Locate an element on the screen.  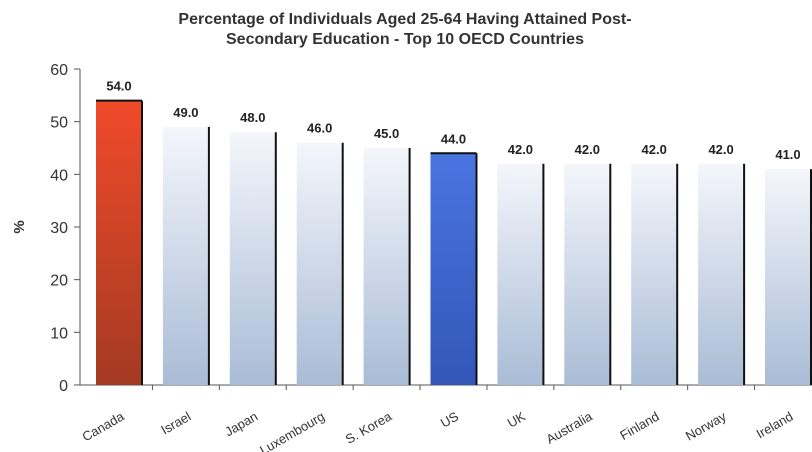
data-label: 41.0 is located at coordinates (787, 154).